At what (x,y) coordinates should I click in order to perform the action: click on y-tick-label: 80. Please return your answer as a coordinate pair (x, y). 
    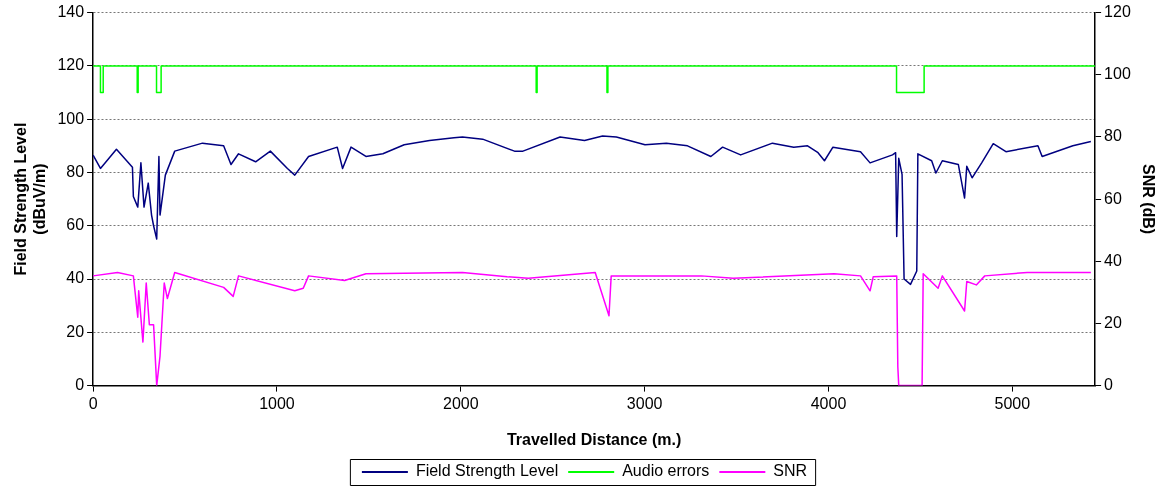
    Looking at the image, I should click on (75, 171).